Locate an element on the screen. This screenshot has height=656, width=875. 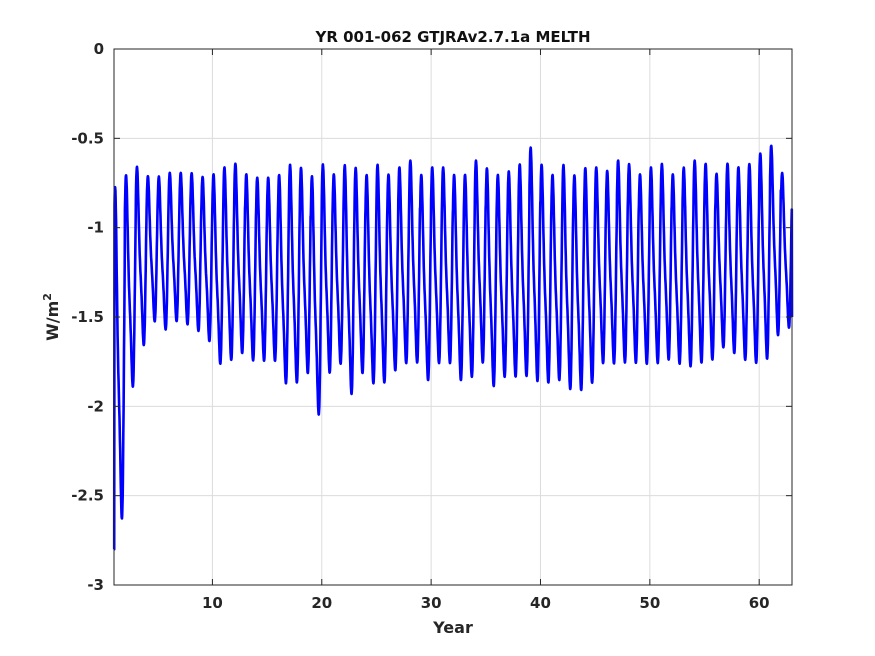
y-tick-label: -0.5 is located at coordinates (87, 138).